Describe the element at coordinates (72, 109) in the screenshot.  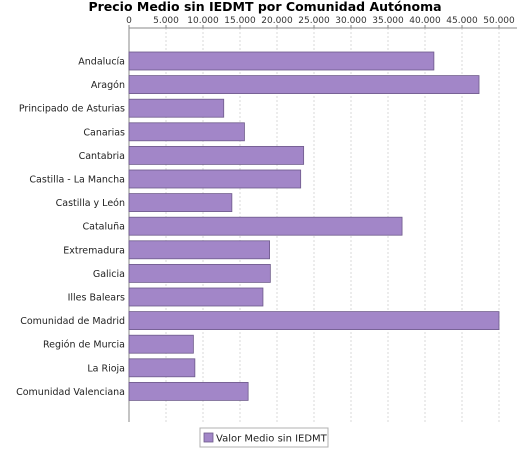
I see `category-label: Principado de Asturias` at that location.